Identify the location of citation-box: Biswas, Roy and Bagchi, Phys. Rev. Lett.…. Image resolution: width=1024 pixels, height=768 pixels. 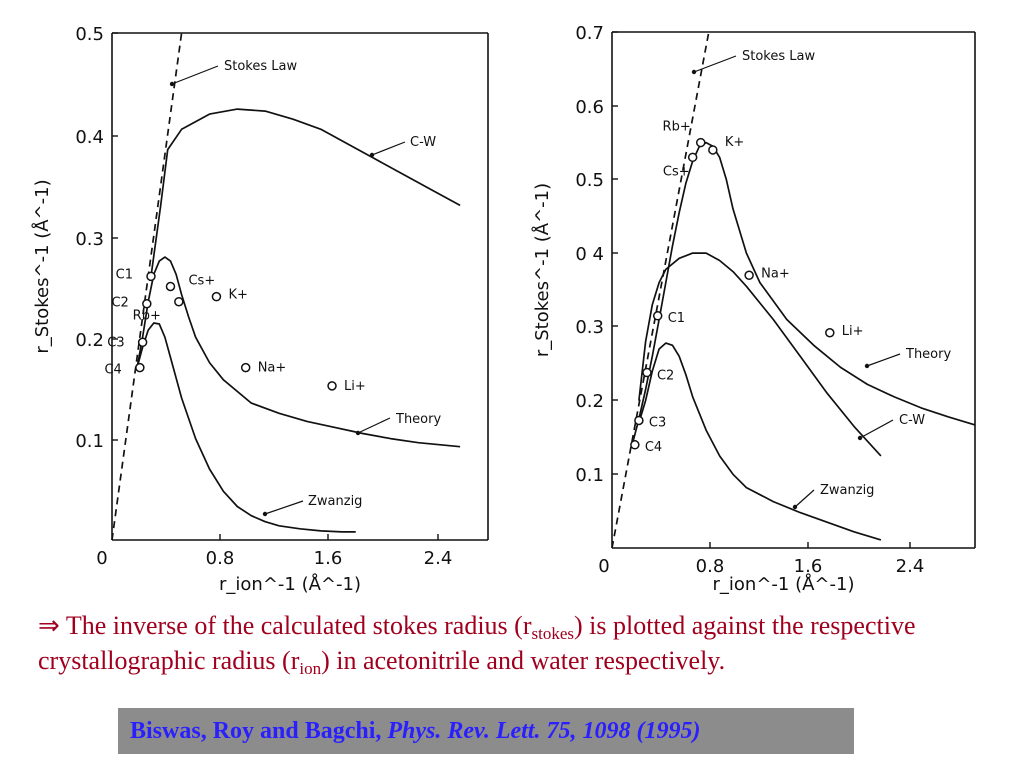
(486, 731).